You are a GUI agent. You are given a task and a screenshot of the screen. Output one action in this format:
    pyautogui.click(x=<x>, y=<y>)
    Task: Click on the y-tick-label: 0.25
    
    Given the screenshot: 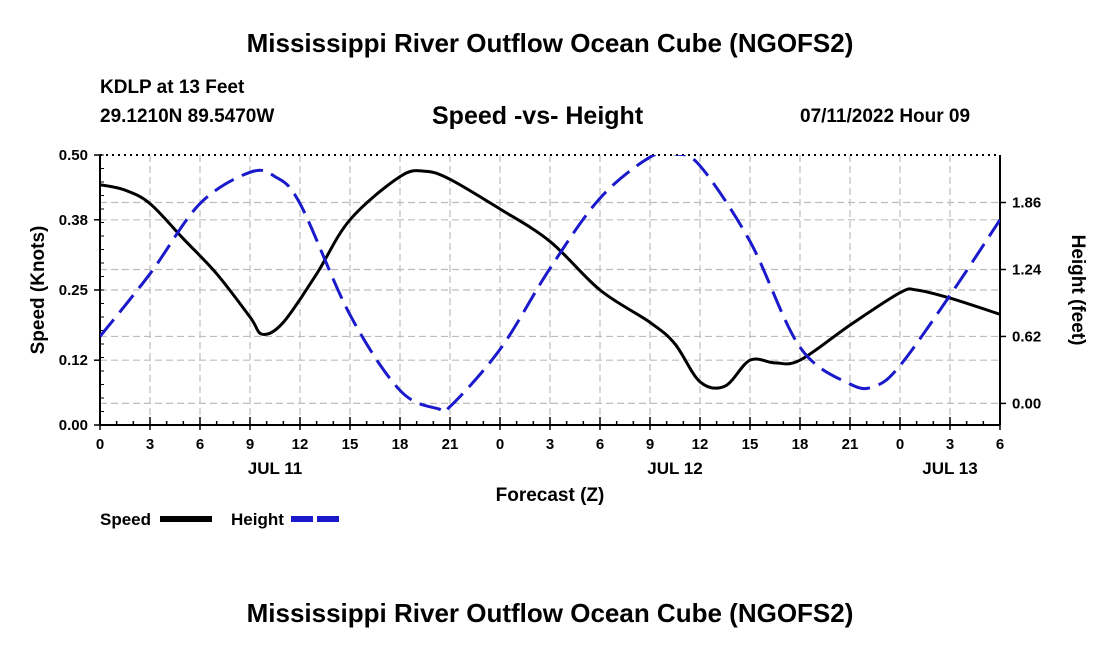 What is the action you would take?
    pyautogui.click(x=73, y=290)
    